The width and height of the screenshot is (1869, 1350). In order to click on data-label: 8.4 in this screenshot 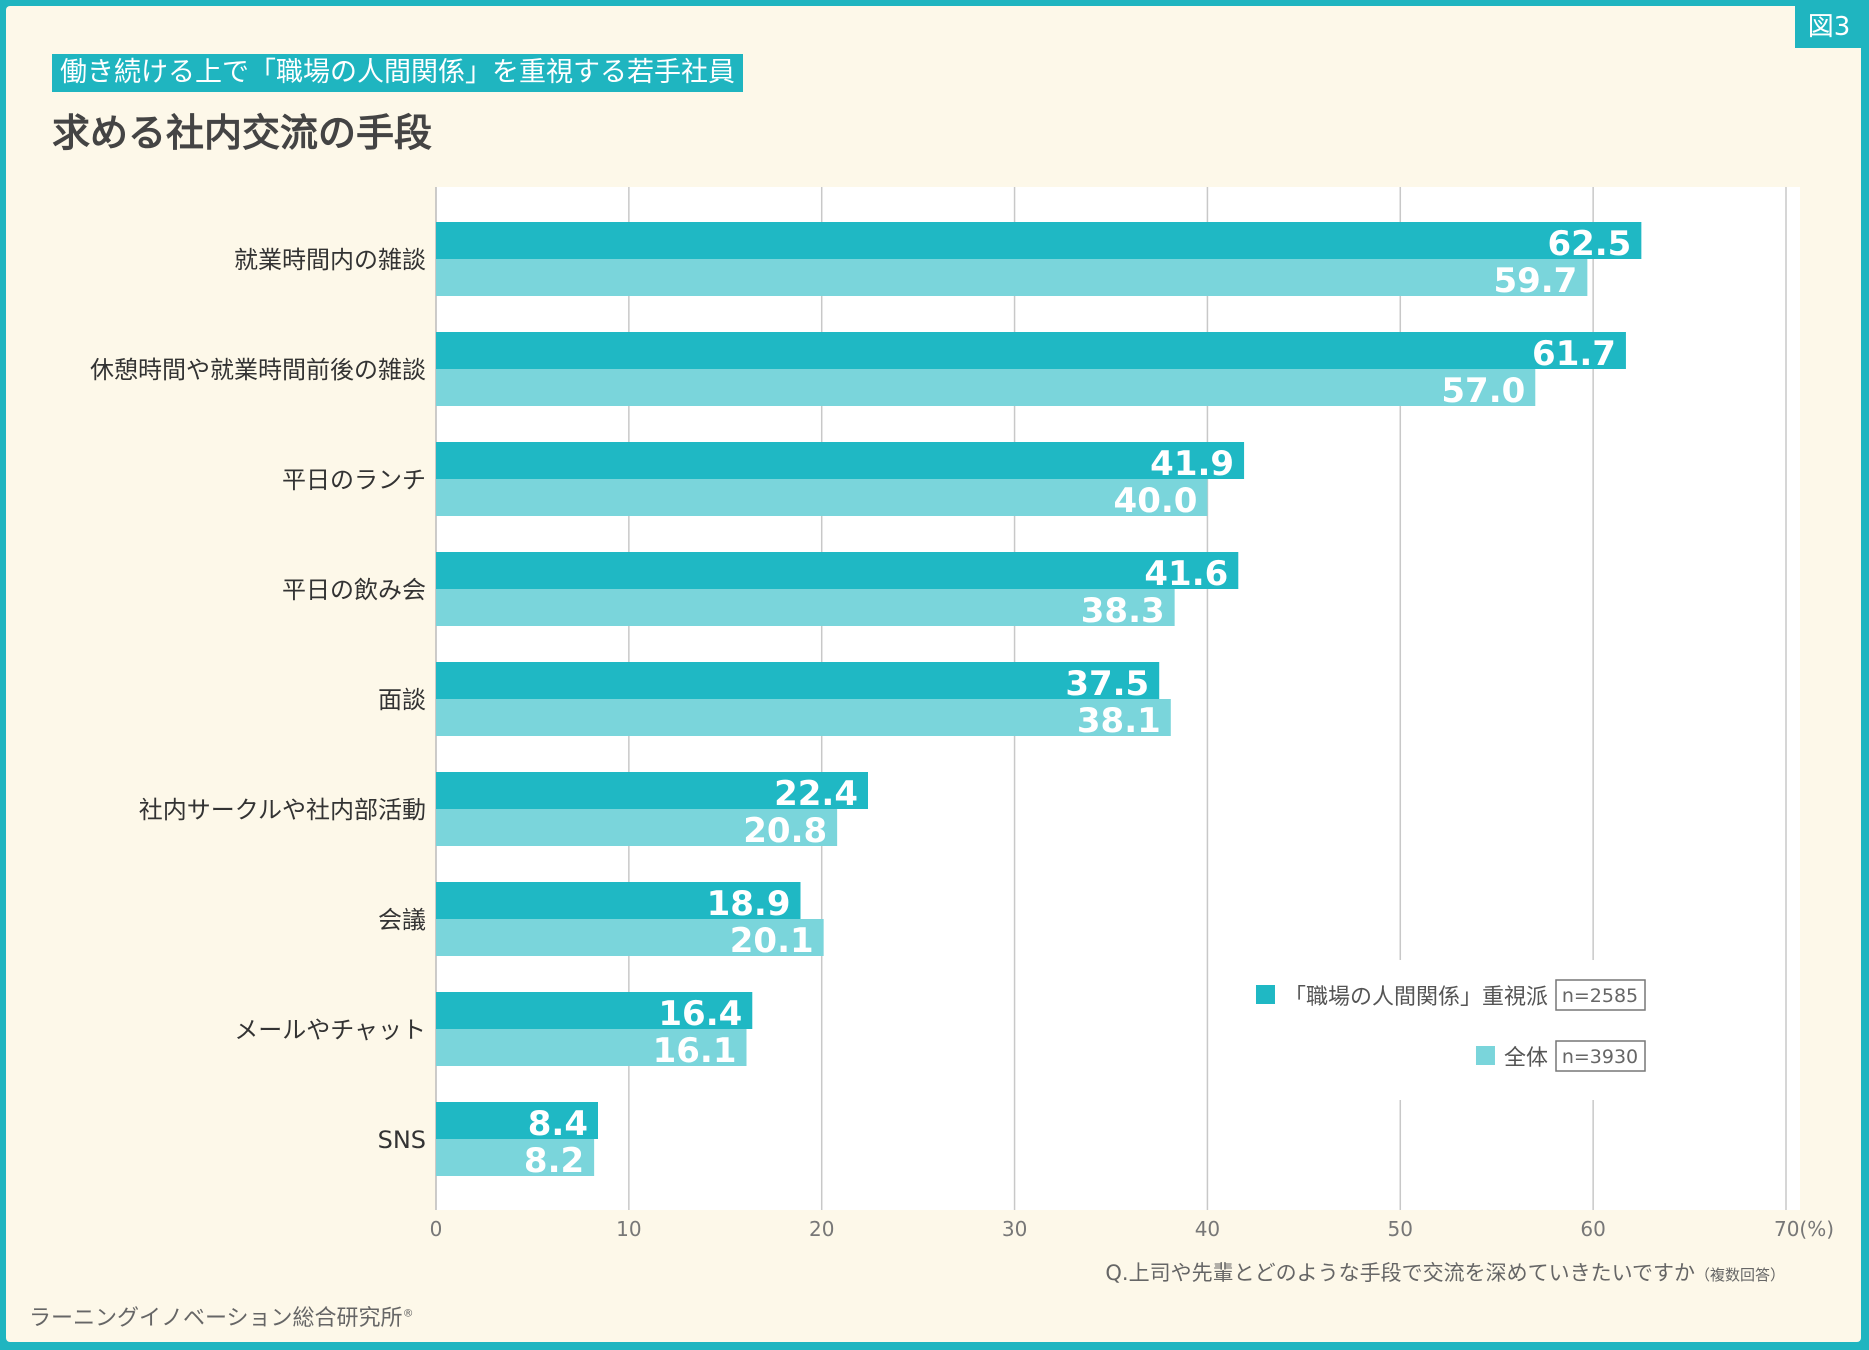, I will do `click(558, 1124)`.